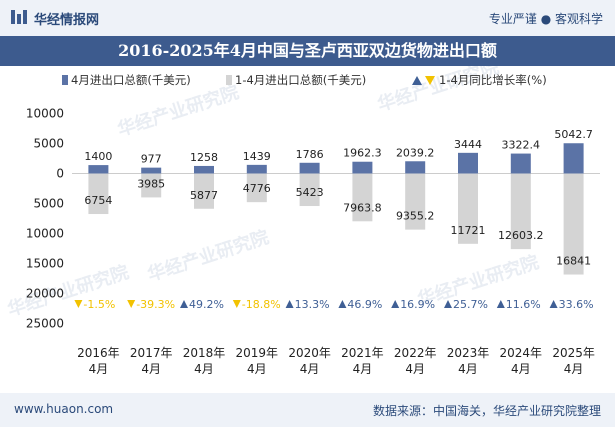 The height and width of the screenshot is (427, 615). What do you see at coordinates (417, 304) in the screenshot?
I see `growth-label: 16.9%` at bounding box center [417, 304].